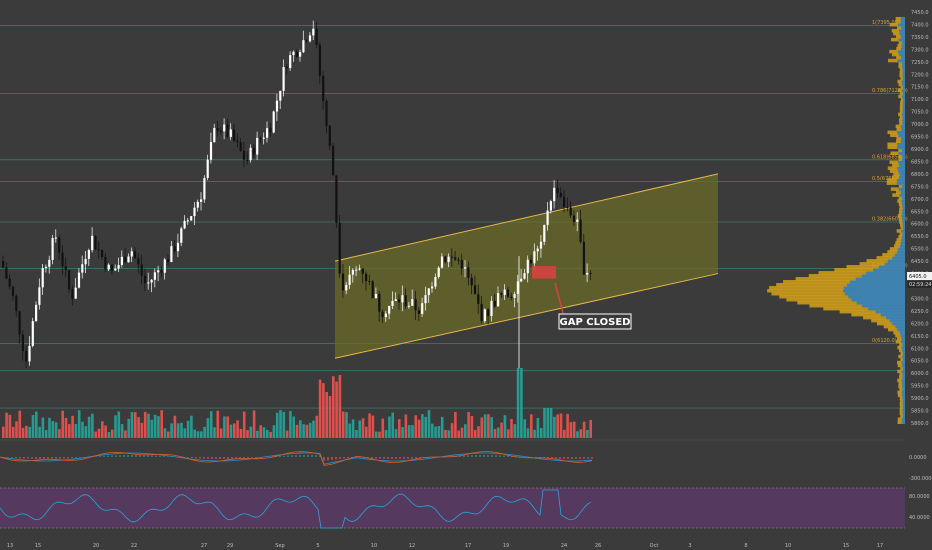  What do you see at coordinates (919, 518) in the screenshot?
I see `rsi-tick-1: 40.0000` at bounding box center [919, 518].